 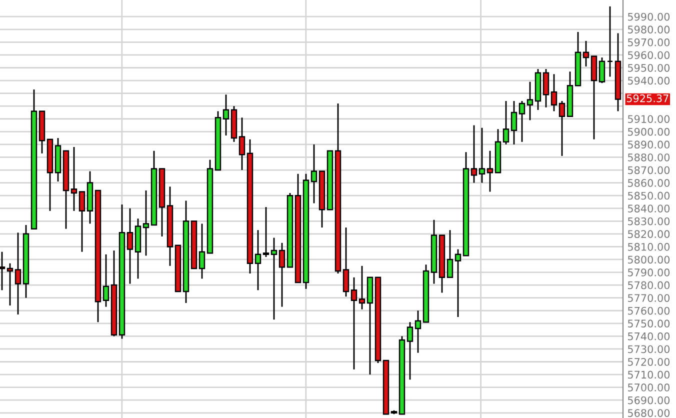 What do you see at coordinates (649, 246) in the screenshot?
I see `y-tick-label: 5810.00` at bounding box center [649, 246].